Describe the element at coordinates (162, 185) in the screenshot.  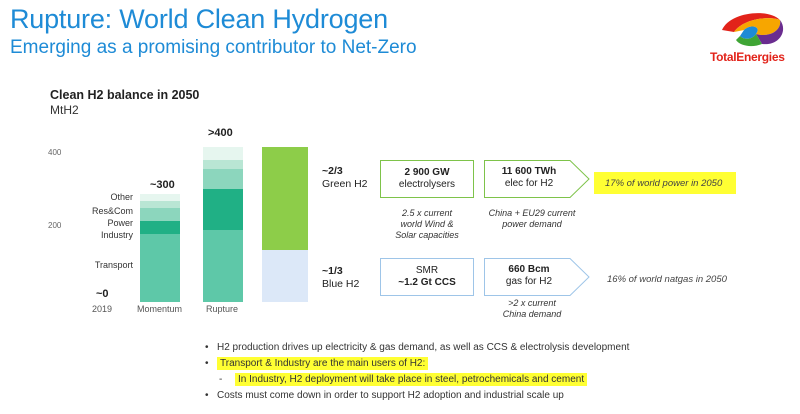
I see `bar-top-label-momentum: ~300` at that location.